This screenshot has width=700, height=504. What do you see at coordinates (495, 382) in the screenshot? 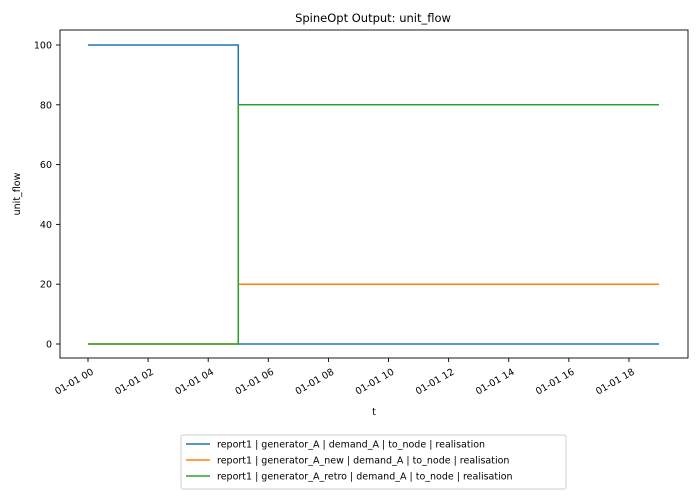
I see `x-tick-label-7: 01-01 14` at bounding box center [495, 382].